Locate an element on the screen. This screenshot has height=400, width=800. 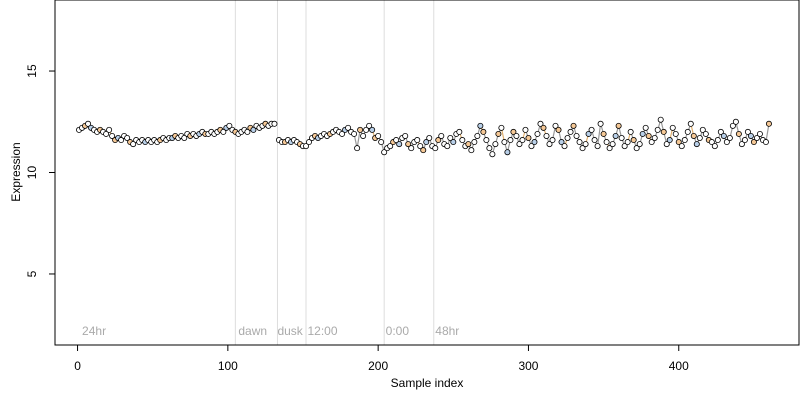
y-tick-label-0: 5 is located at coordinates (32, 273).